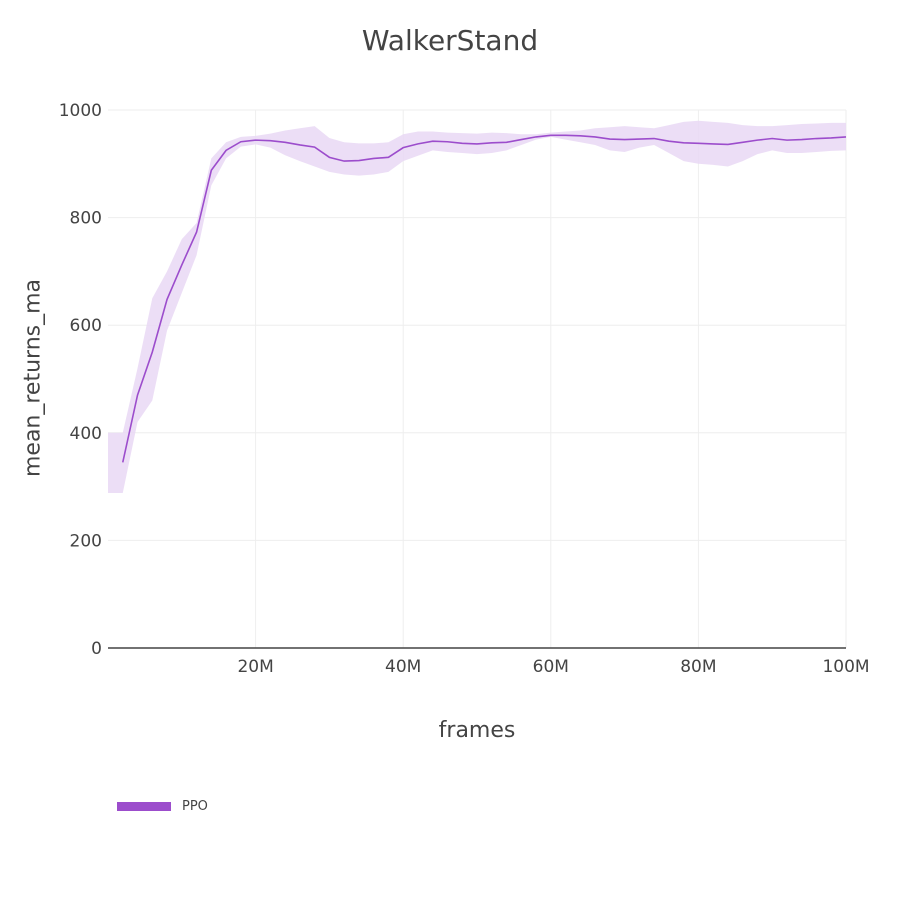 This screenshot has width=900, height=900. Describe the element at coordinates (33, 378) in the screenshot. I see `y-axis-title: mean_returns_ma` at that location.